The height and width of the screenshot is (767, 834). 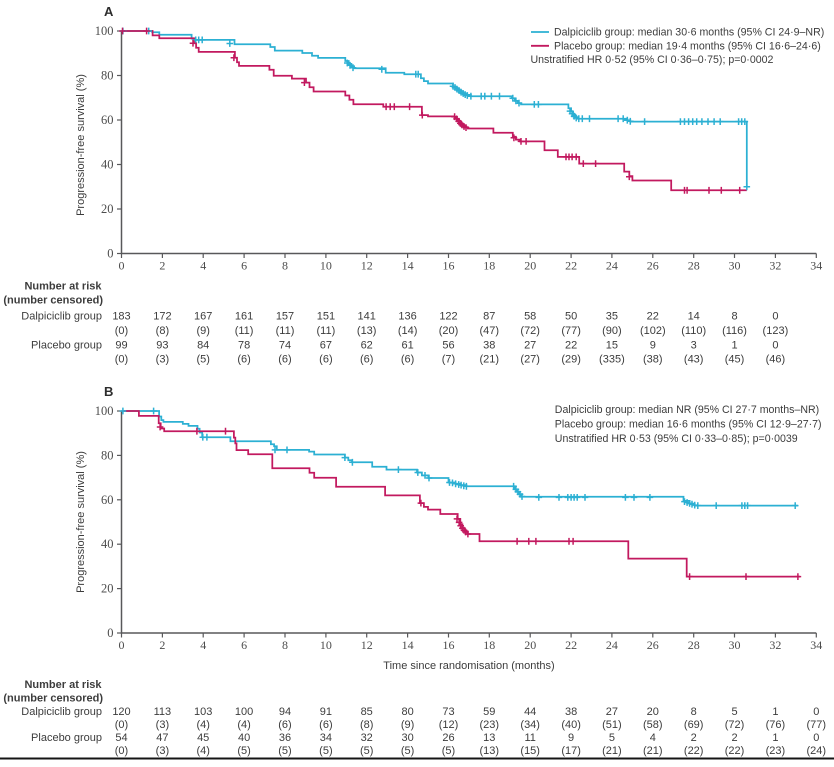 What do you see at coordinates (326, 645) in the screenshot?
I see `svg-text: 10` at bounding box center [326, 645].